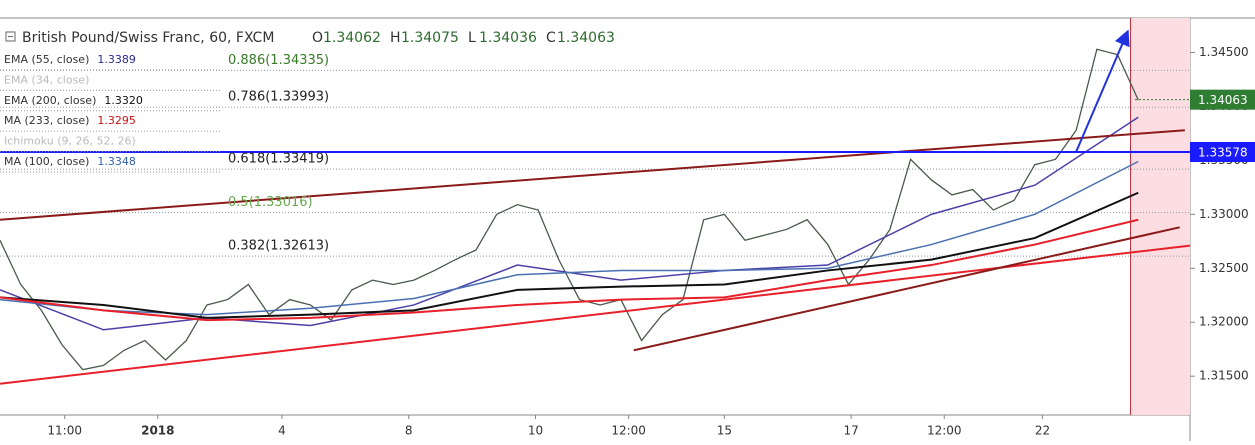 The height and width of the screenshot is (445, 1255). What do you see at coordinates (10, 36) in the screenshot?
I see `collapse-icon` at bounding box center [10, 36].